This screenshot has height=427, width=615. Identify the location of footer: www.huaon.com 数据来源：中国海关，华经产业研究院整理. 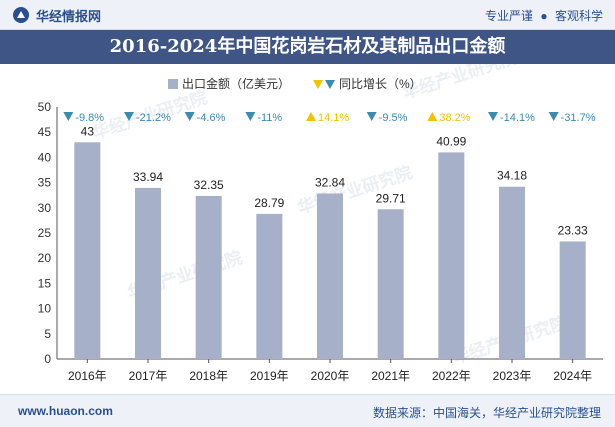
(307, 410).